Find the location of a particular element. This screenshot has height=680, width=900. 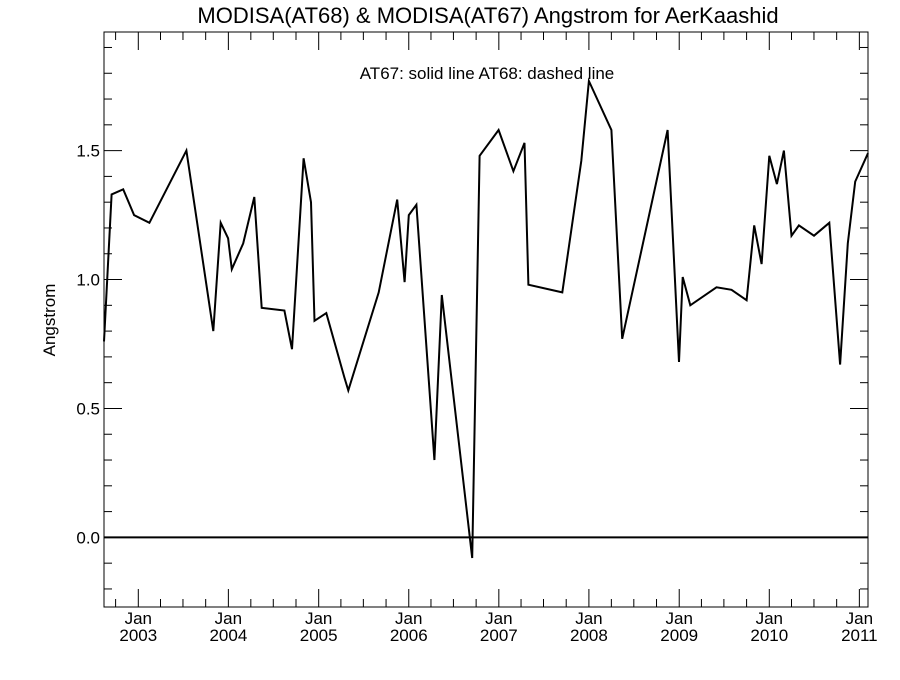

x-tick-year-label: 2011 is located at coordinates (859, 635).